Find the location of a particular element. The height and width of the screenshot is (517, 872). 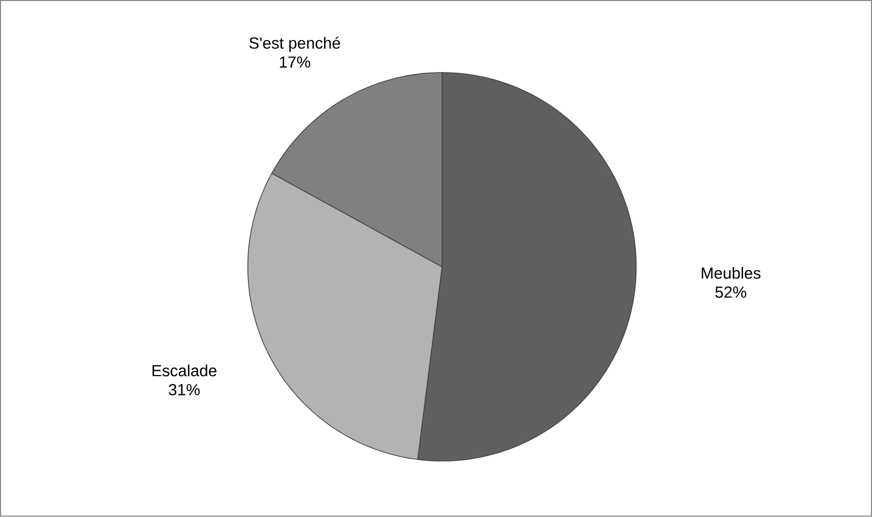

slice-label: Meubles is located at coordinates (731, 273).